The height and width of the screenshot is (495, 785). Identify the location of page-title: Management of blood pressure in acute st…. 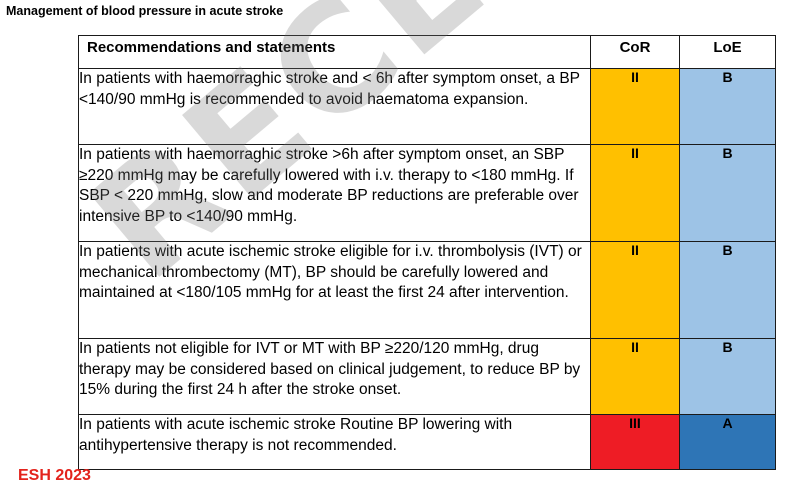
(145, 11).